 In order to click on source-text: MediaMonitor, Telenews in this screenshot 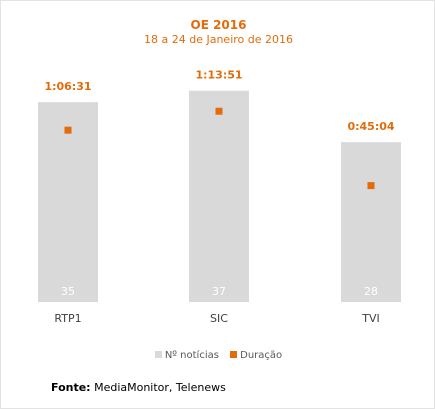, I will do `click(160, 387)`.